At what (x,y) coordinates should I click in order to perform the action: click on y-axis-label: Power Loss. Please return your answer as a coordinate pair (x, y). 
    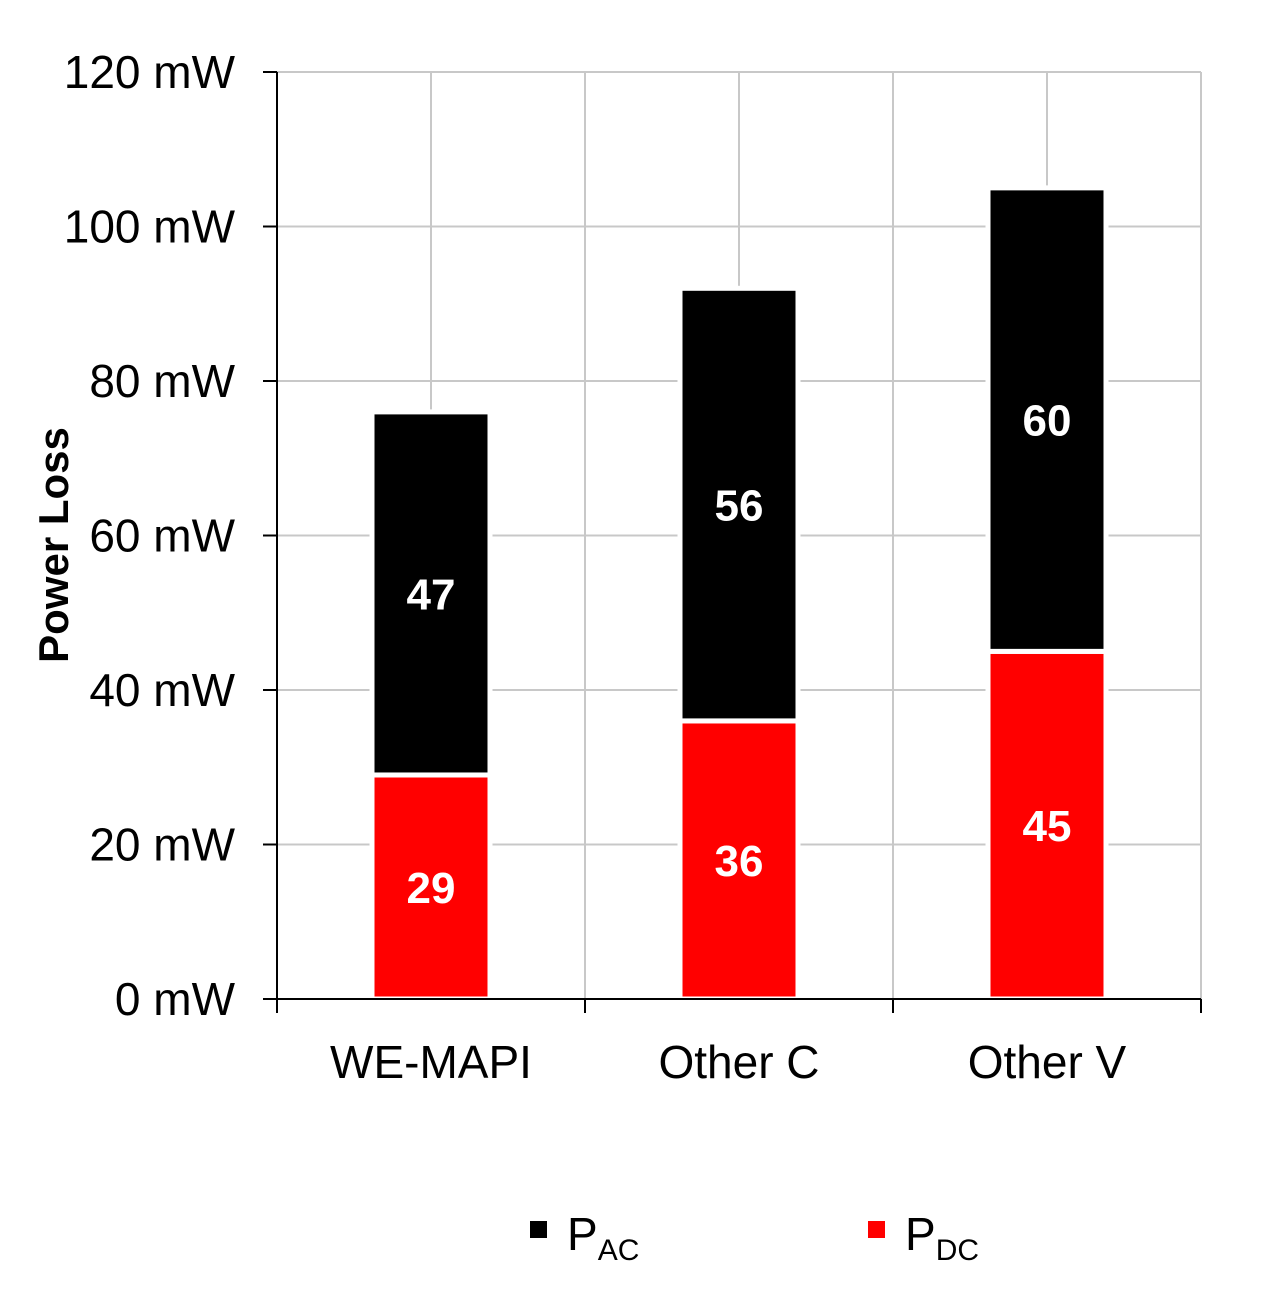
    Looking at the image, I should click on (53, 545).